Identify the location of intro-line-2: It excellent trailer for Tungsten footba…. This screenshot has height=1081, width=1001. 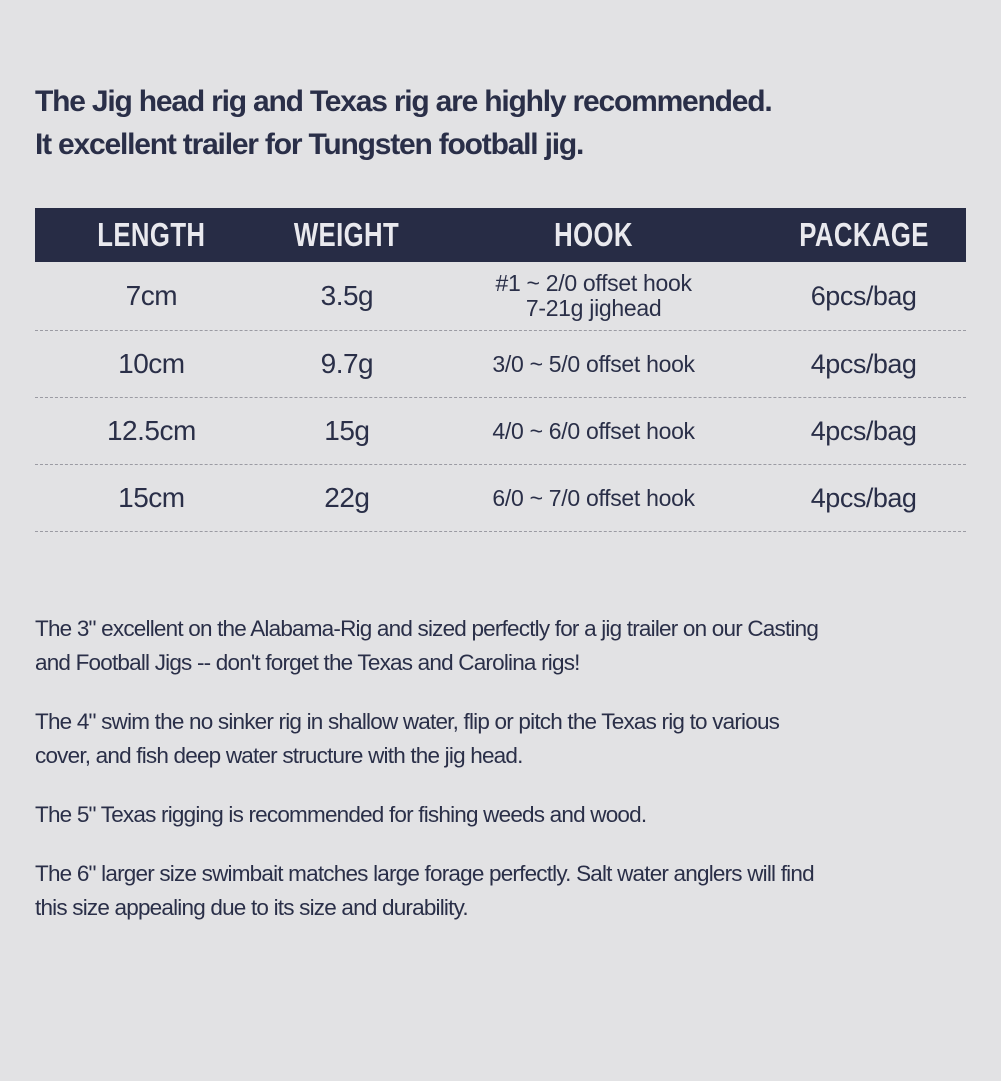
(309, 144).